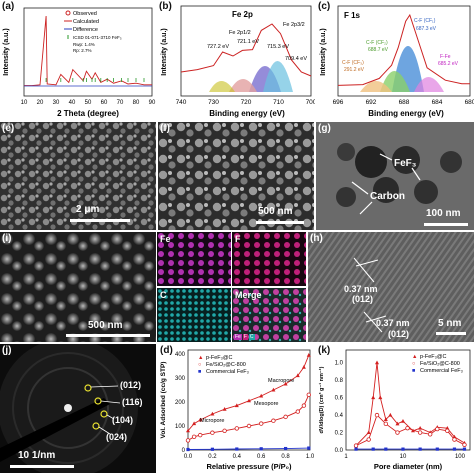 Image resolution: width=474 pixels, height=473 pixels. I want to click on label-carbon: Carbon, so click(387, 196).